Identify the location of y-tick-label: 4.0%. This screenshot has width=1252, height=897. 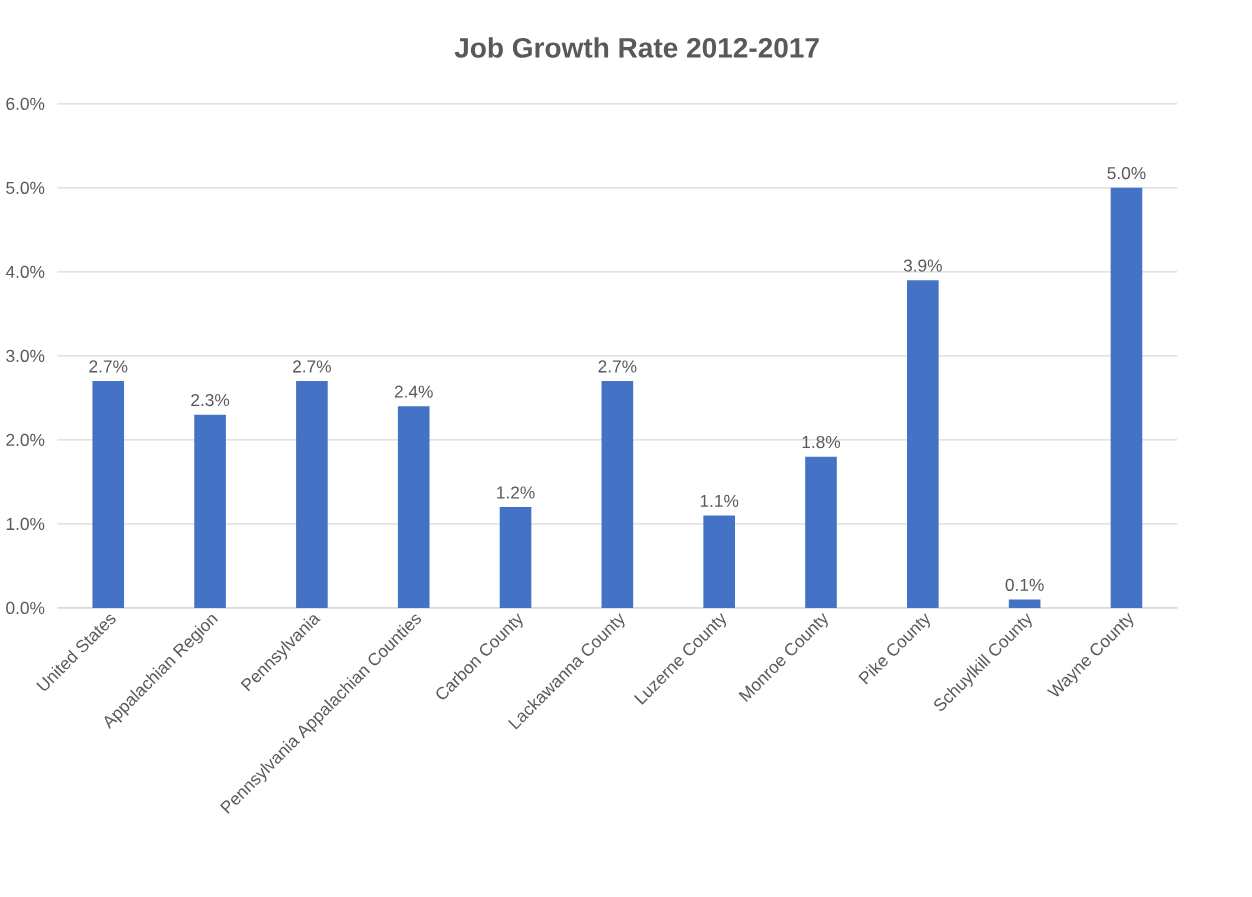
(25, 272).